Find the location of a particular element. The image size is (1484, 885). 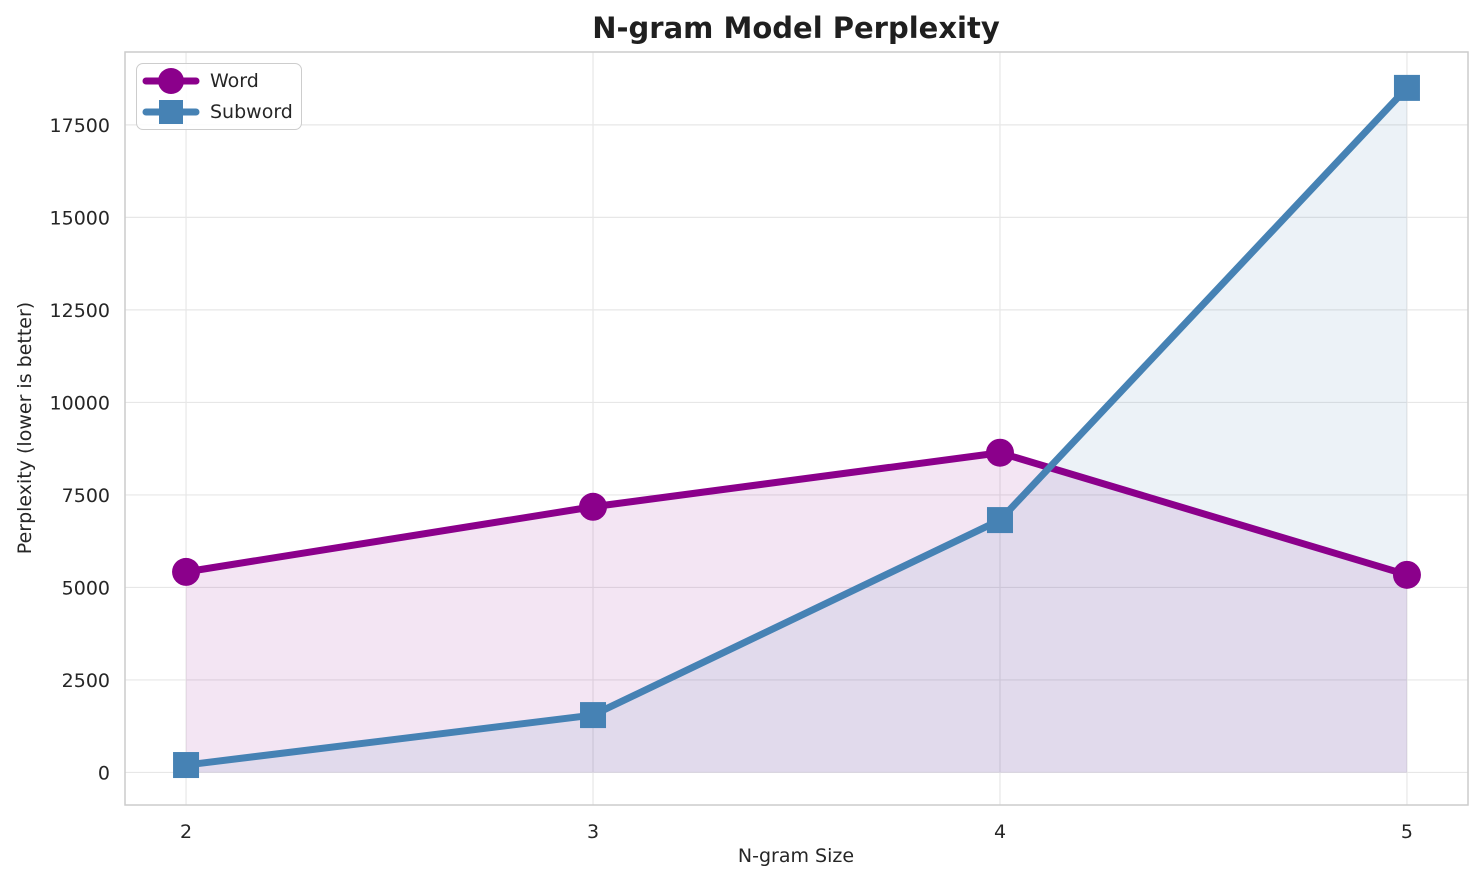

legend-square-marker-icon is located at coordinates (171, 111).